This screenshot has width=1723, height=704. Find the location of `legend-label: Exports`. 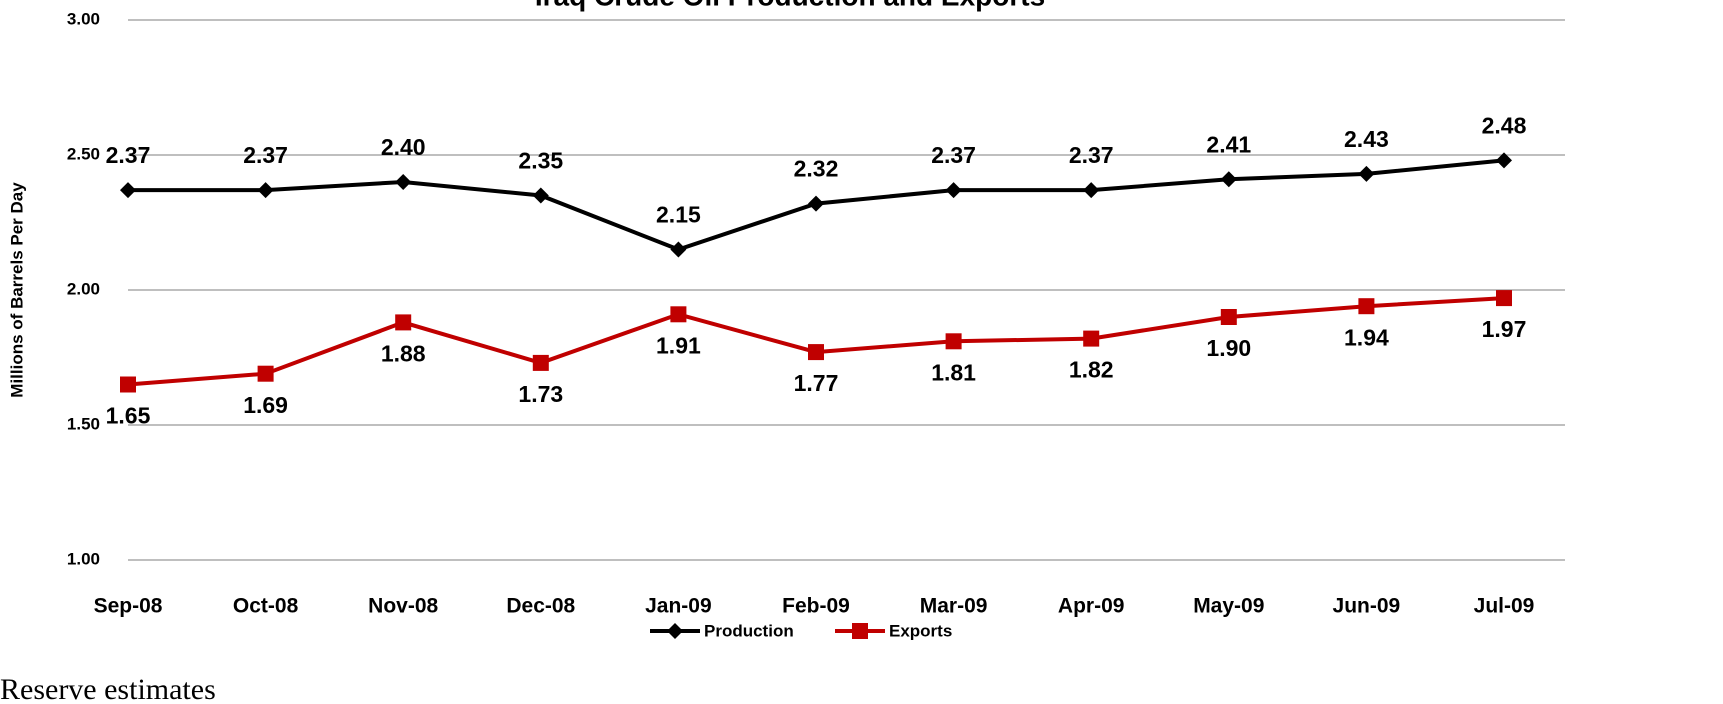

legend-label: Exports is located at coordinates (920, 630).